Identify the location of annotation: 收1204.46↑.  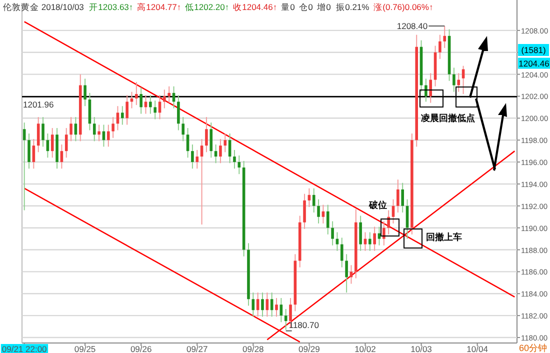
(255, 7).